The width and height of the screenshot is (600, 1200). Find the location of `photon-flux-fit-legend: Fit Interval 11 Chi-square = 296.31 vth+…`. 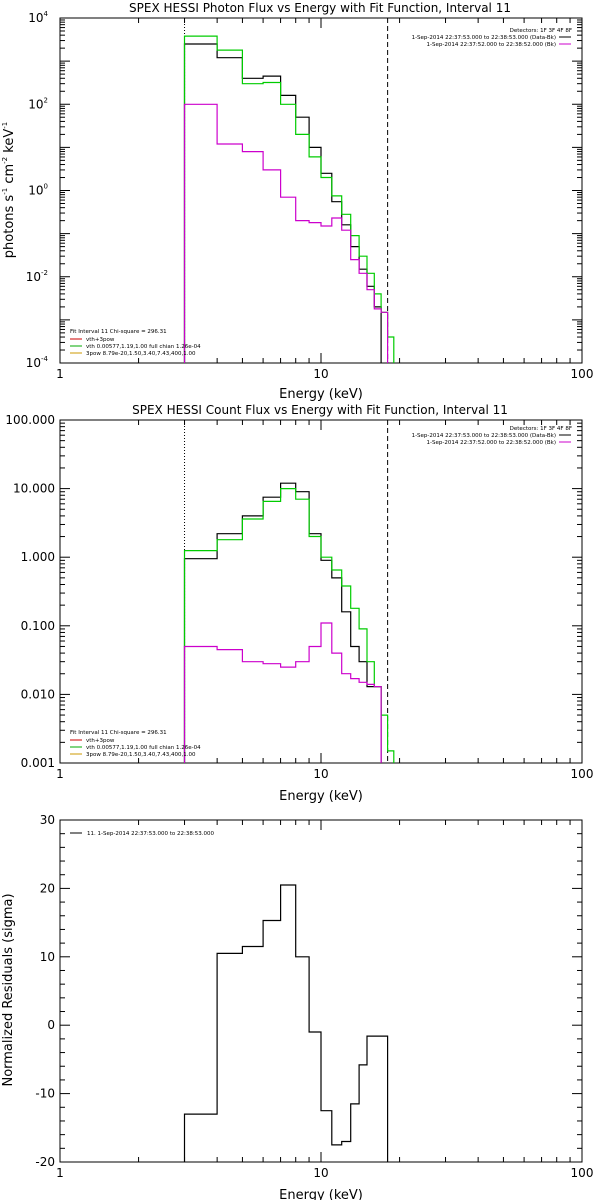

photon-flux-fit-legend: Fit Interval 11 Chi-square = 296.31 vth+… is located at coordinates (135, 343).